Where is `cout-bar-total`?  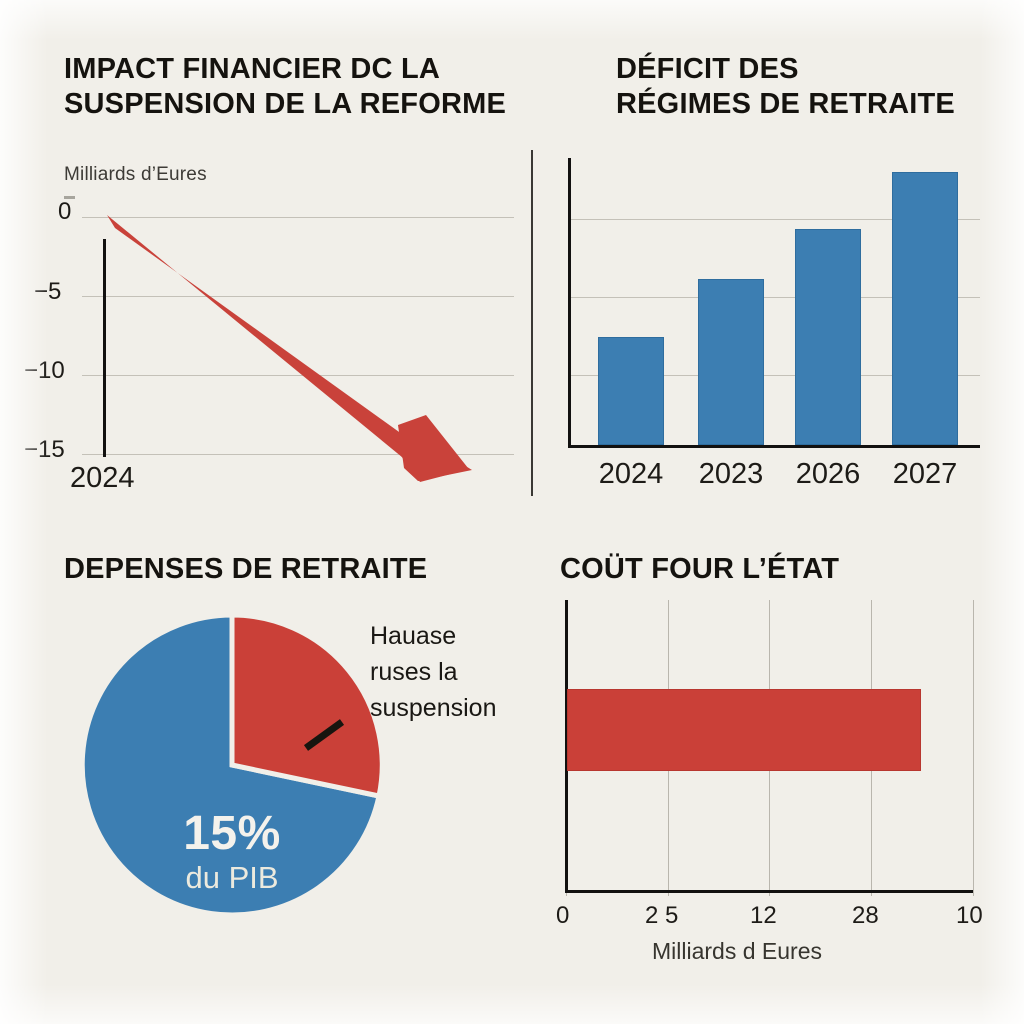
cout-bar-total is located at coordinates (744, 730).